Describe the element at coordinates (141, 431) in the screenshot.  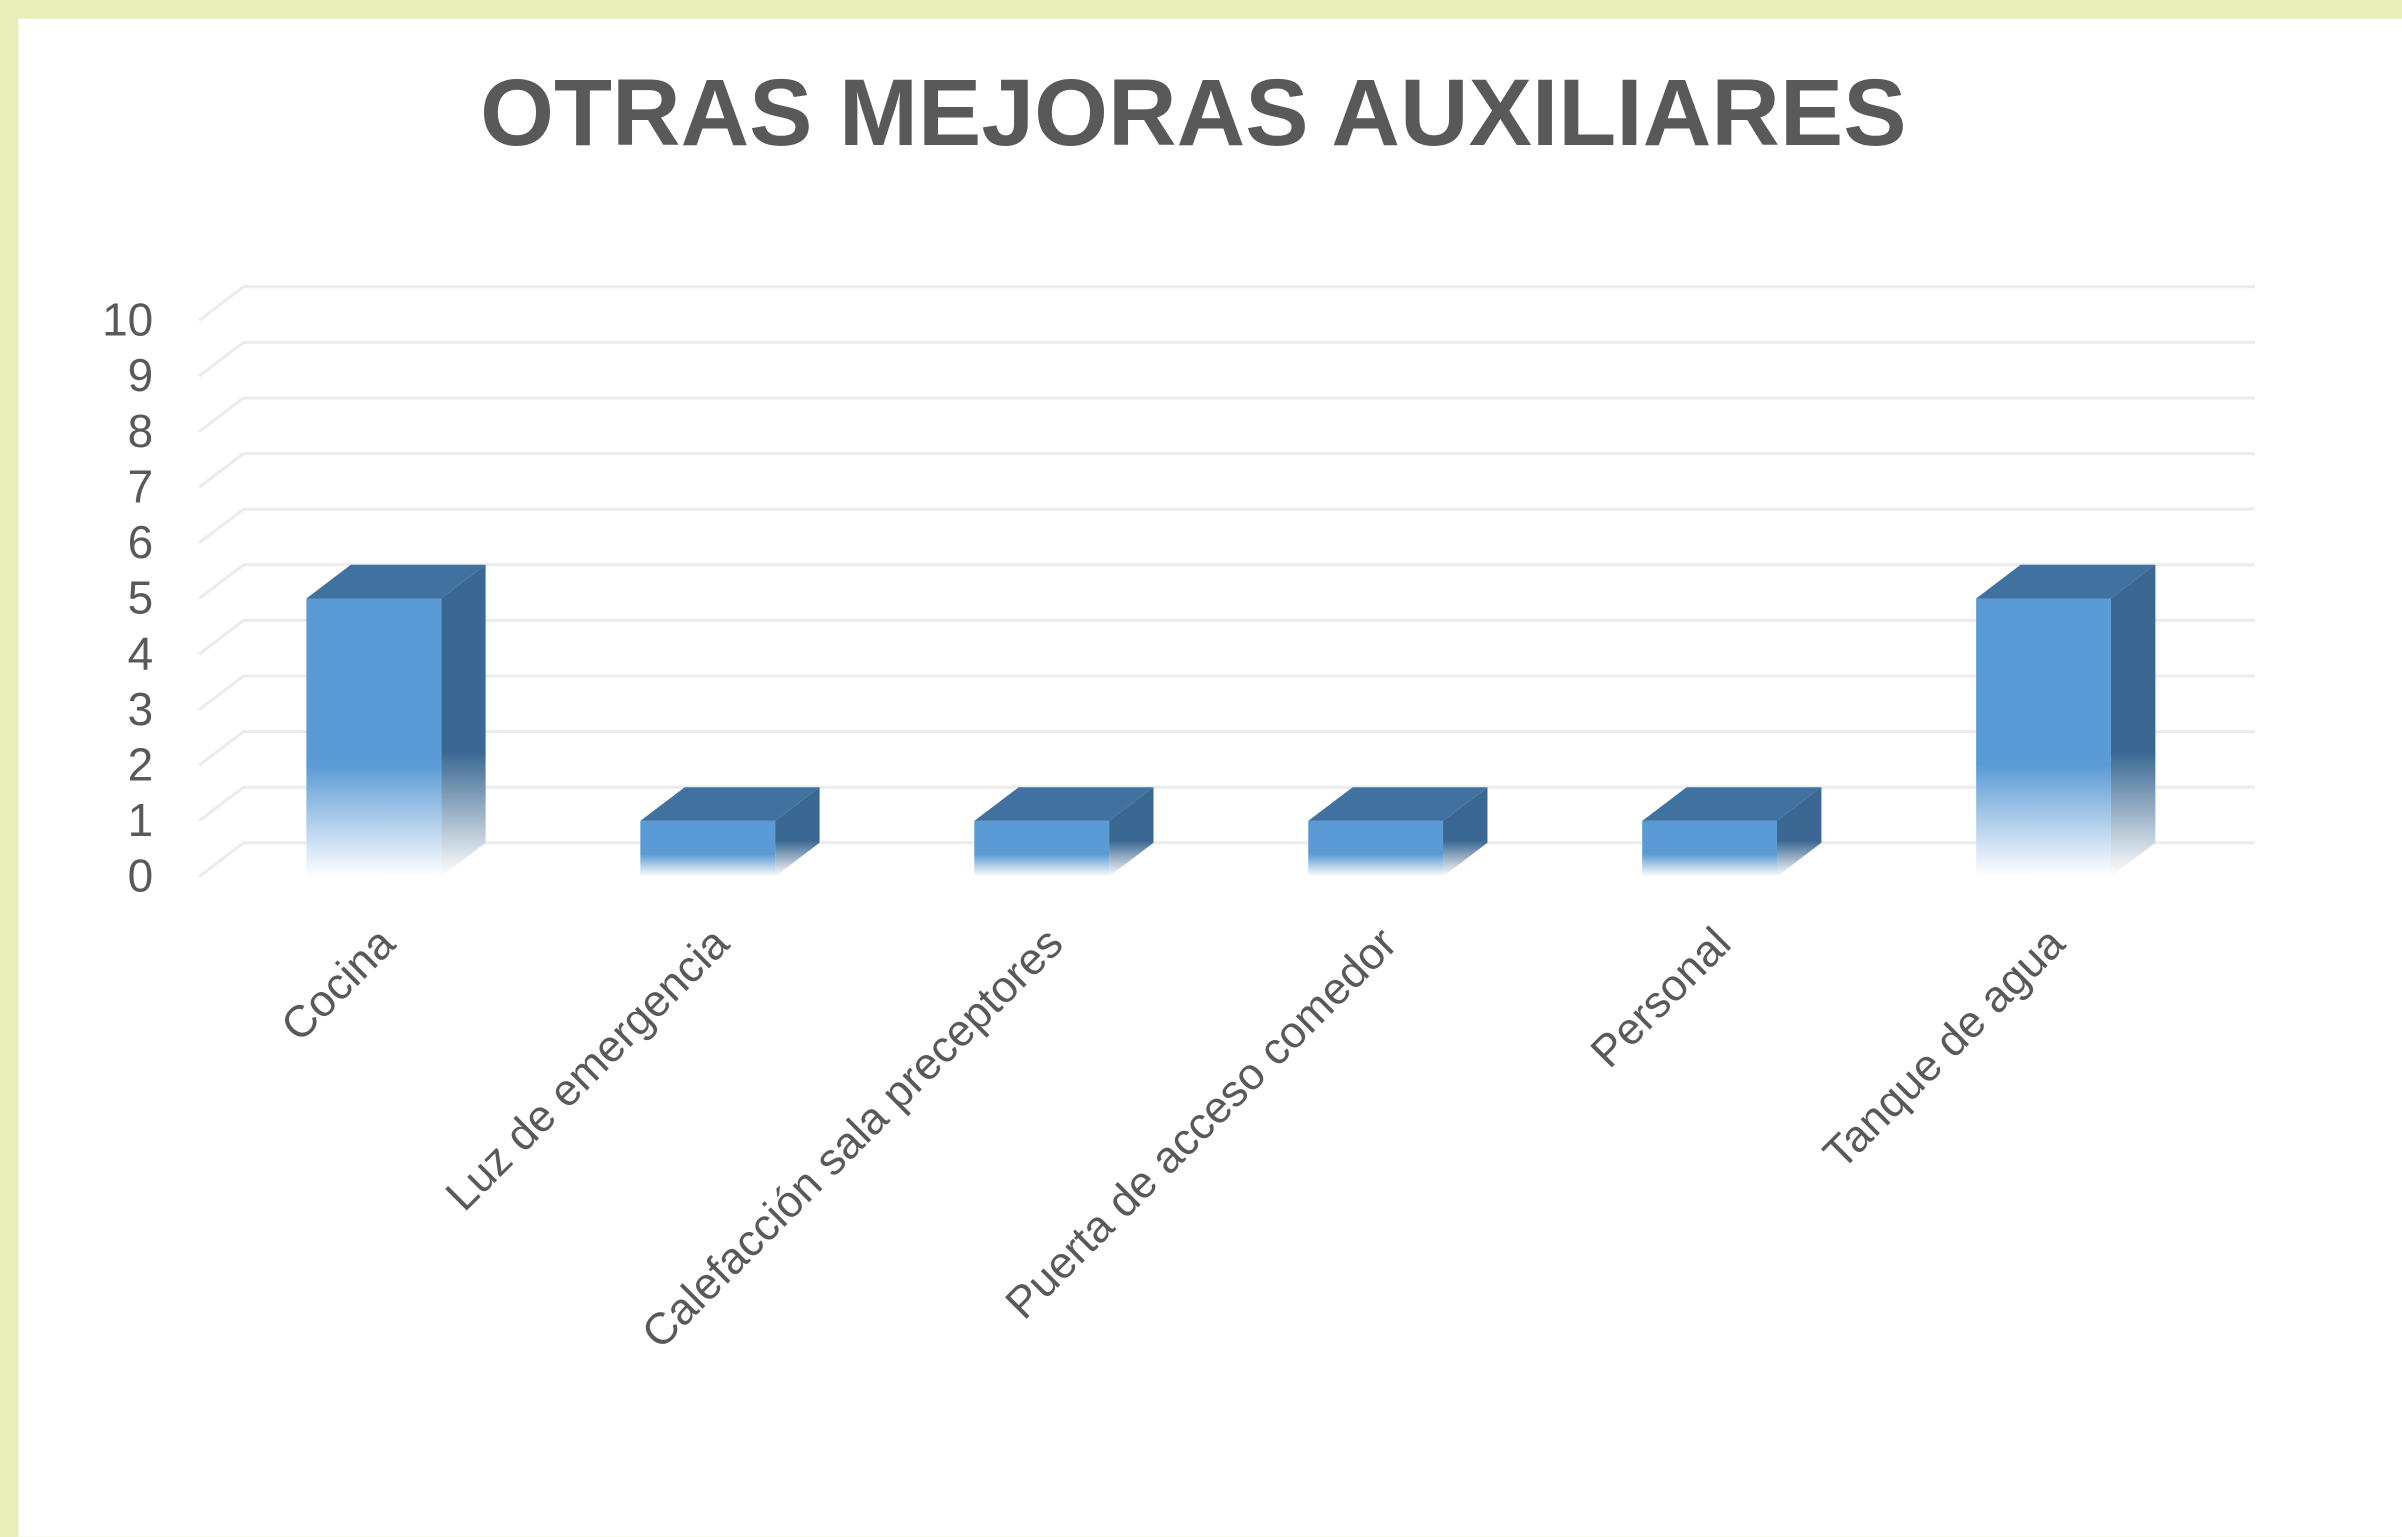
I see `y-tick-label: 8` at that location.